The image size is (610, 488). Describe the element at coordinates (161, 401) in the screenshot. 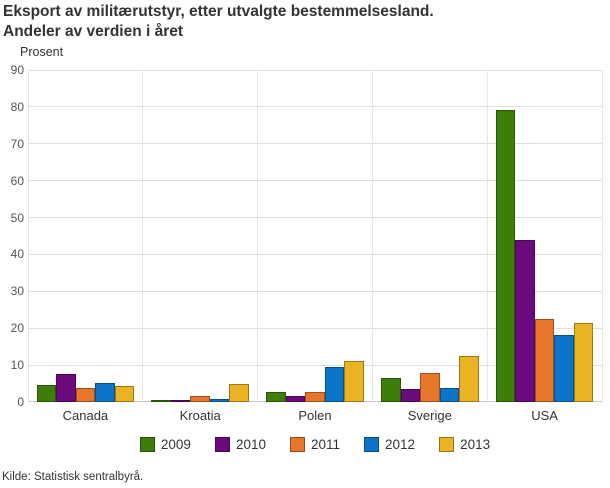

I see `bar-2009-kroatia` at that location.